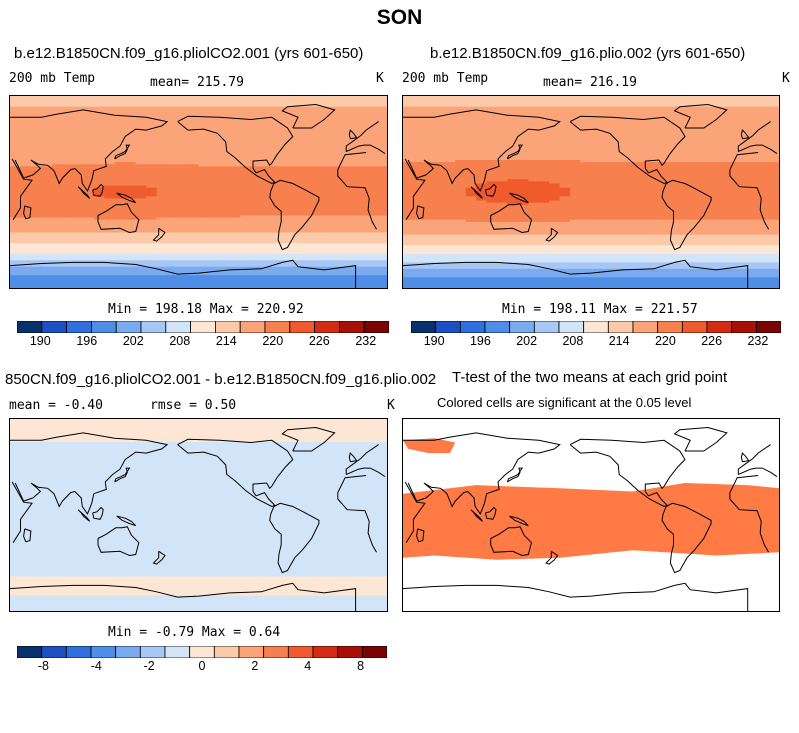 This screenshot has width=799, height=733. I want to click on coastline-outline, so click(27, 212).